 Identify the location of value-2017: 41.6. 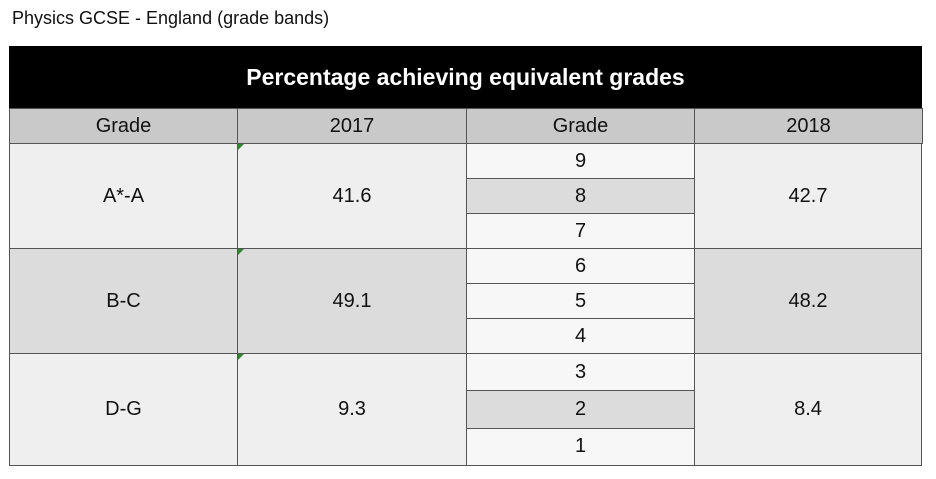
(352, 196).